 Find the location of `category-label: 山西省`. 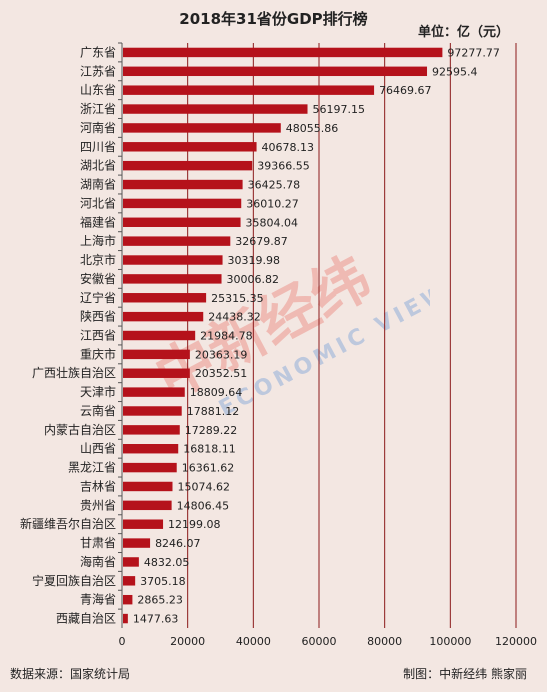

category-label: 山西省 is located at coordinates (98, 449).